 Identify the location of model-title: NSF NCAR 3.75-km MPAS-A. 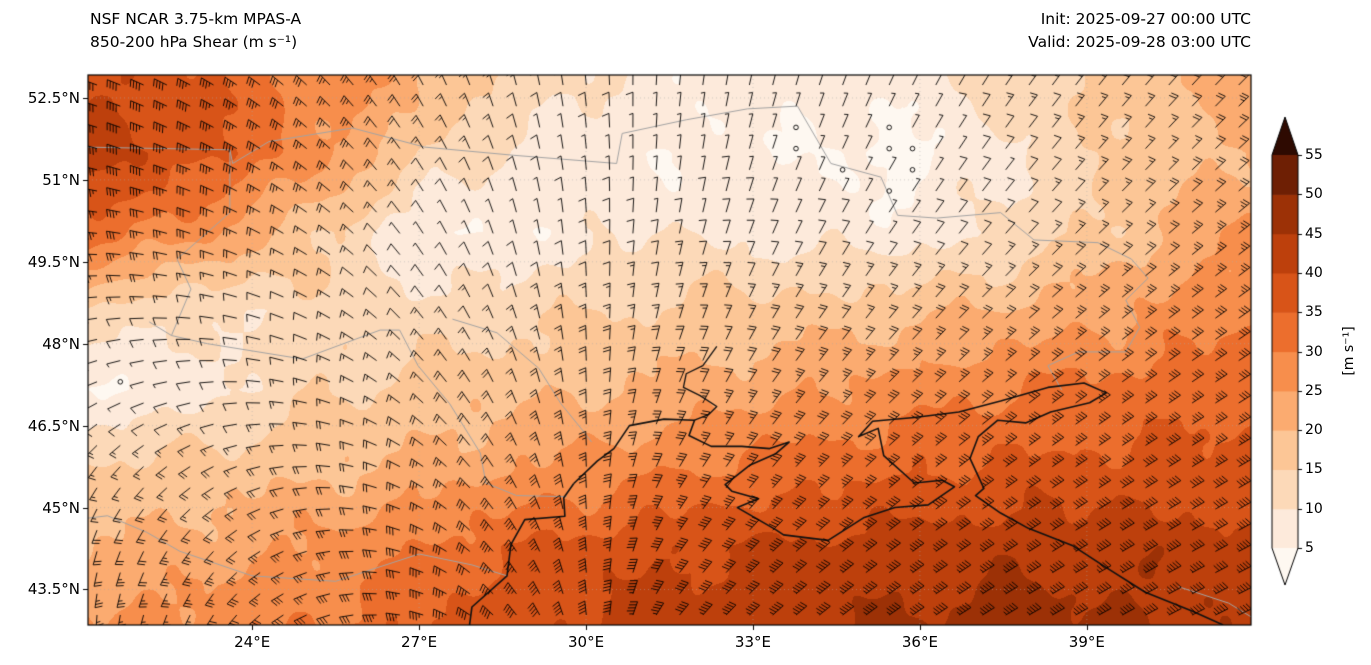
(196, 19).